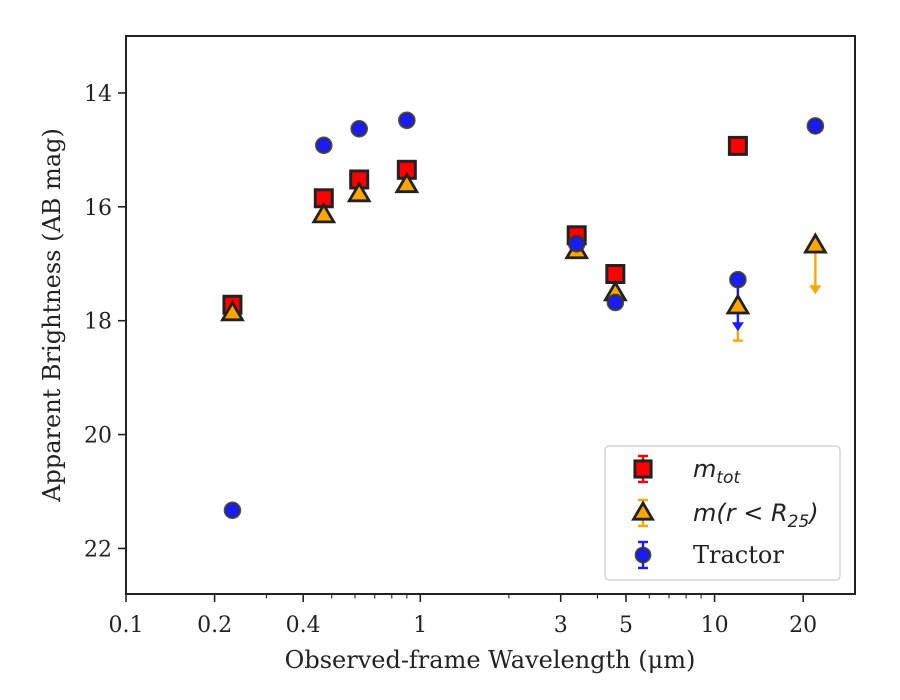 The height and width of the screenshot is (700, 900). I want to click on x-tick-label: 20, so click(803, 625).